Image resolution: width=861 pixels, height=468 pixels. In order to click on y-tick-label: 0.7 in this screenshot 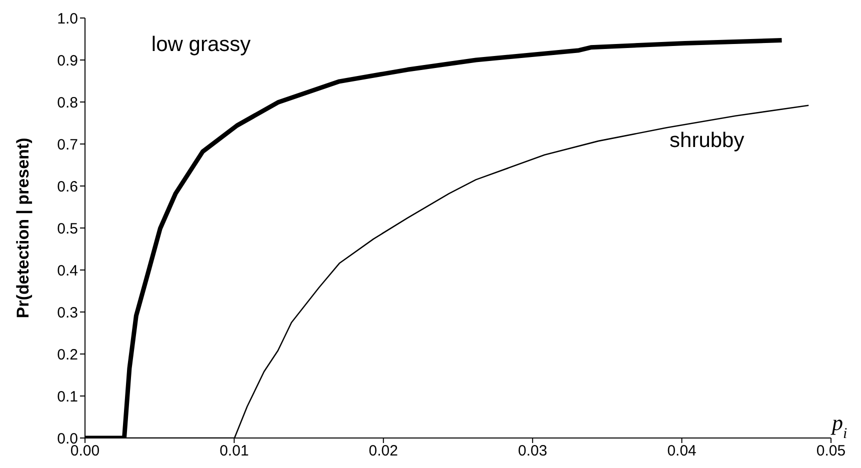, I will do `click(67, 145)`.